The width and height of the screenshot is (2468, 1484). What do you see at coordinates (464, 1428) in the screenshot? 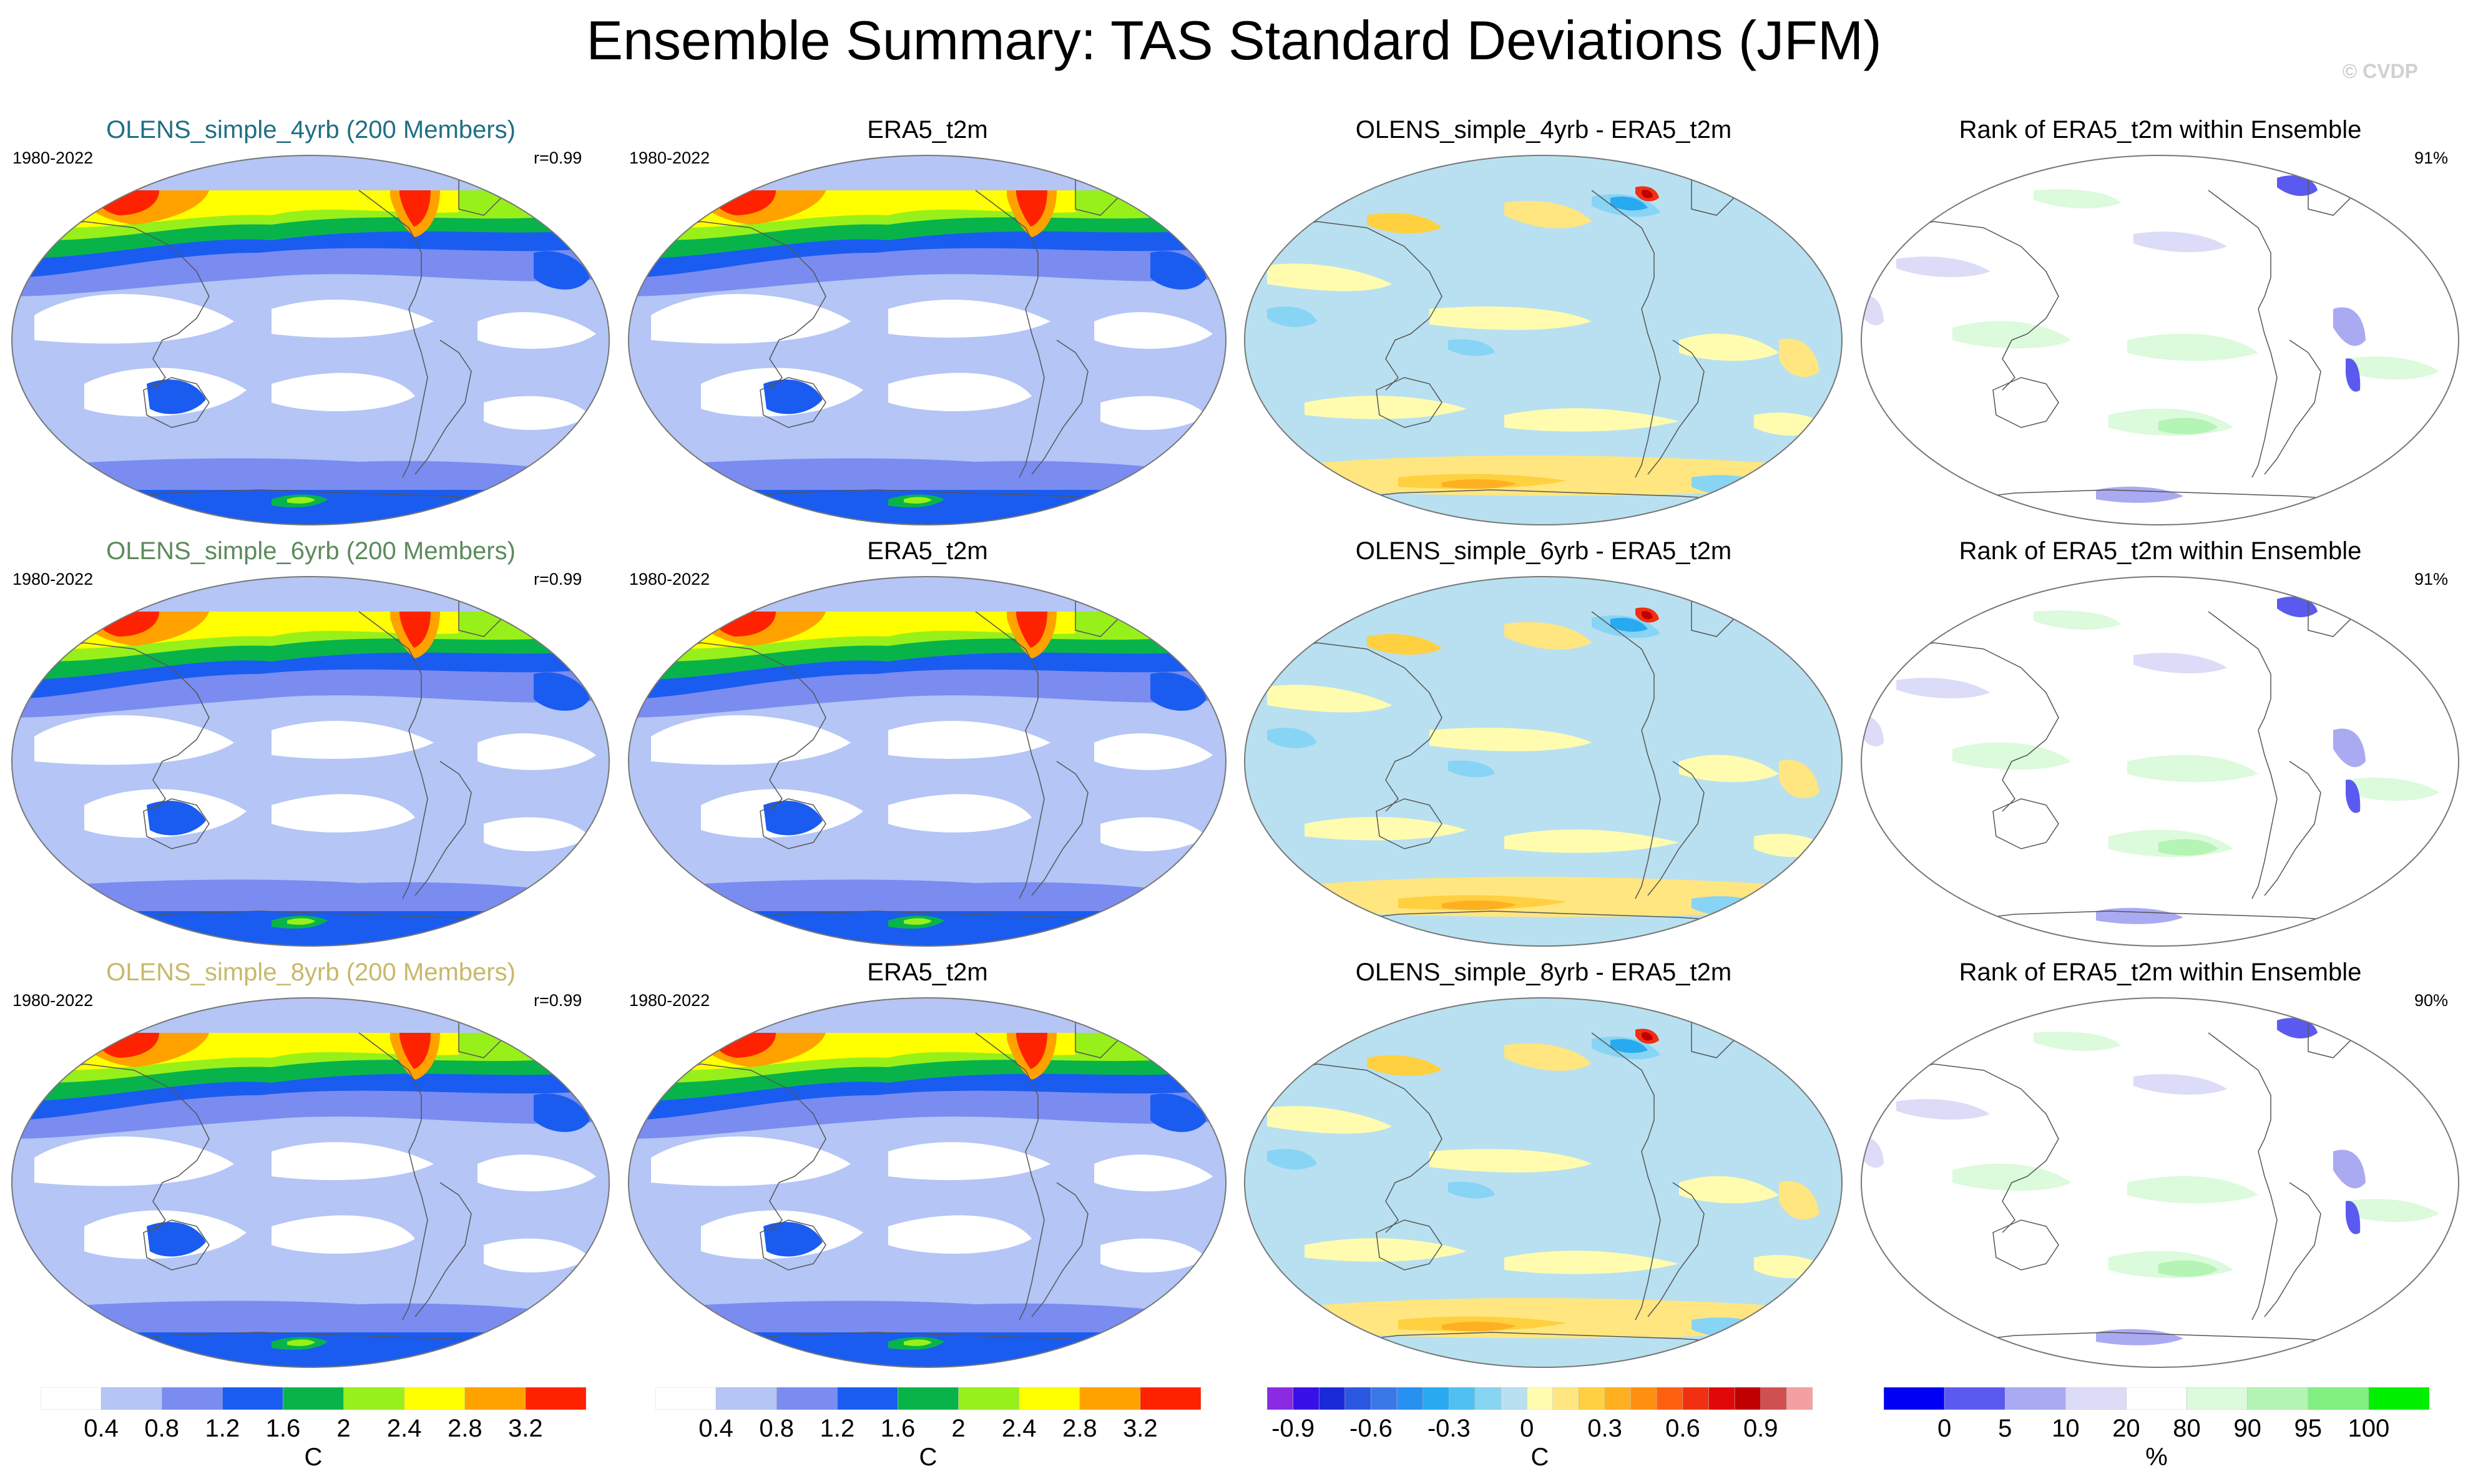
I see `colorbar-tick-label: 2.8` at bounding box center [464, 1428].